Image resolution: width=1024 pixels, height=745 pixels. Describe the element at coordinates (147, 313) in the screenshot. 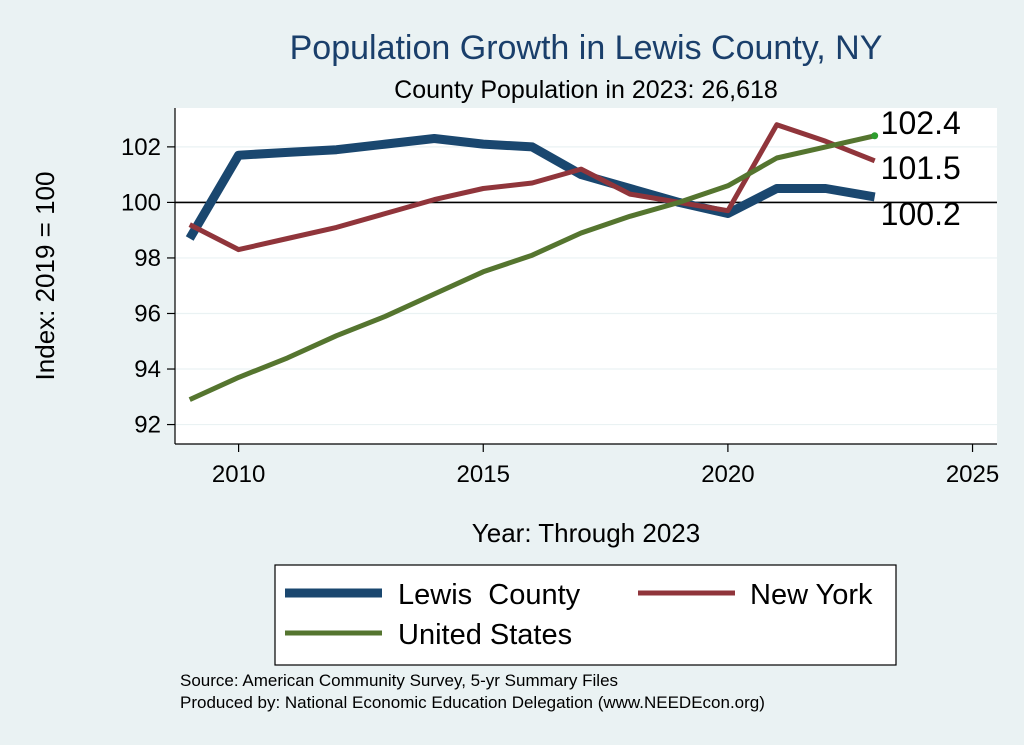

I see `y-tick-label-96: 96` at that location.